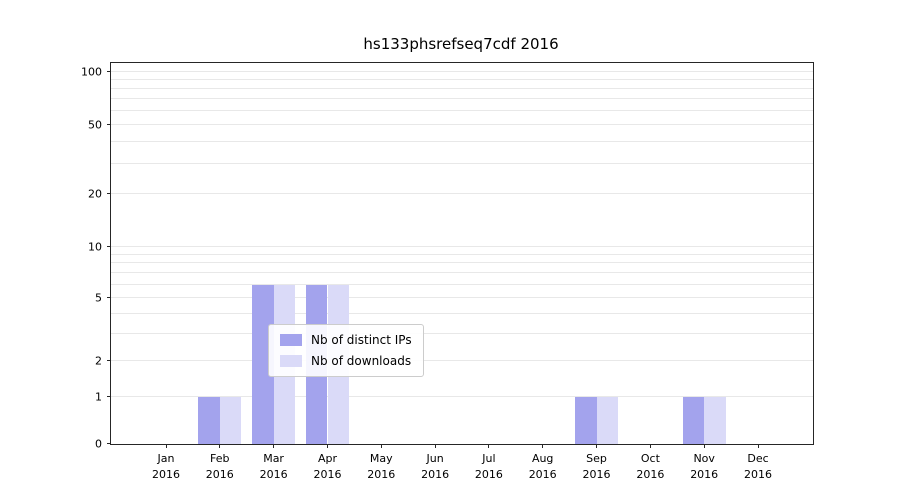  Describe the element at coordinates (273, 458) in the screenshot. I see `x-tick-month: Mar` at that location.